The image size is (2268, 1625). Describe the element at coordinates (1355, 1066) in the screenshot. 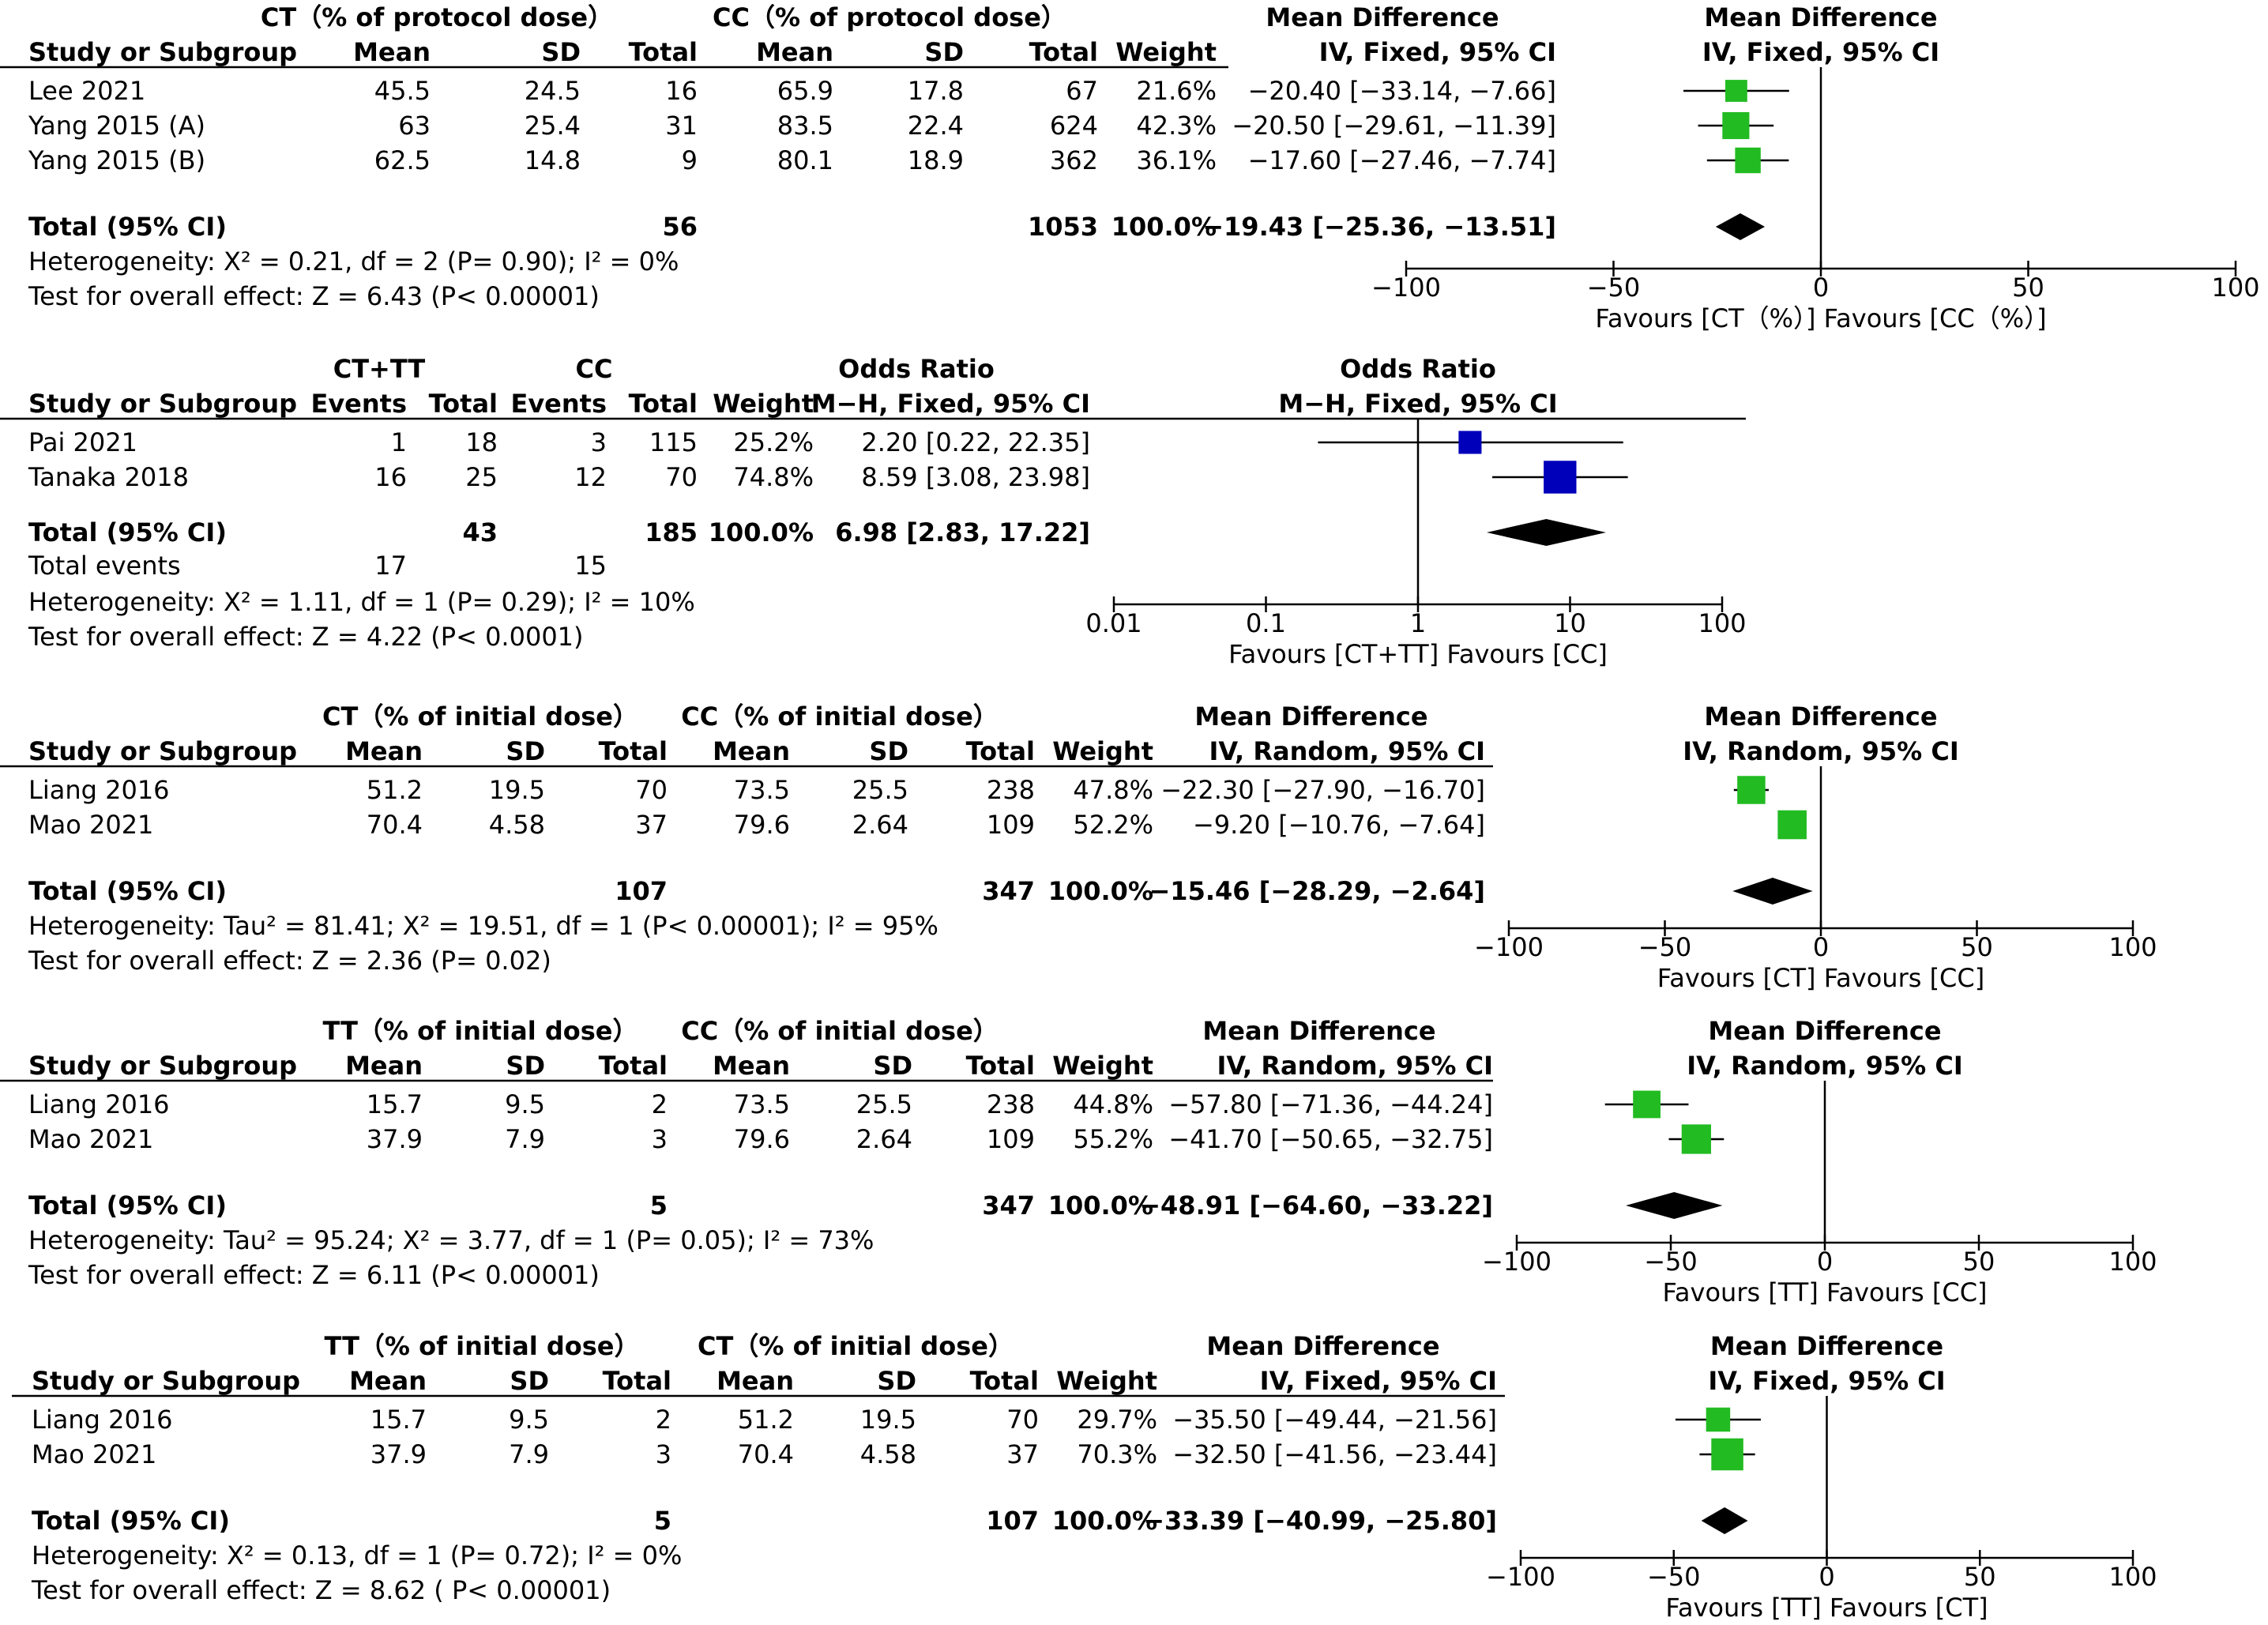

I see `method-header-table: IV, Random, 95% CI` at that location.